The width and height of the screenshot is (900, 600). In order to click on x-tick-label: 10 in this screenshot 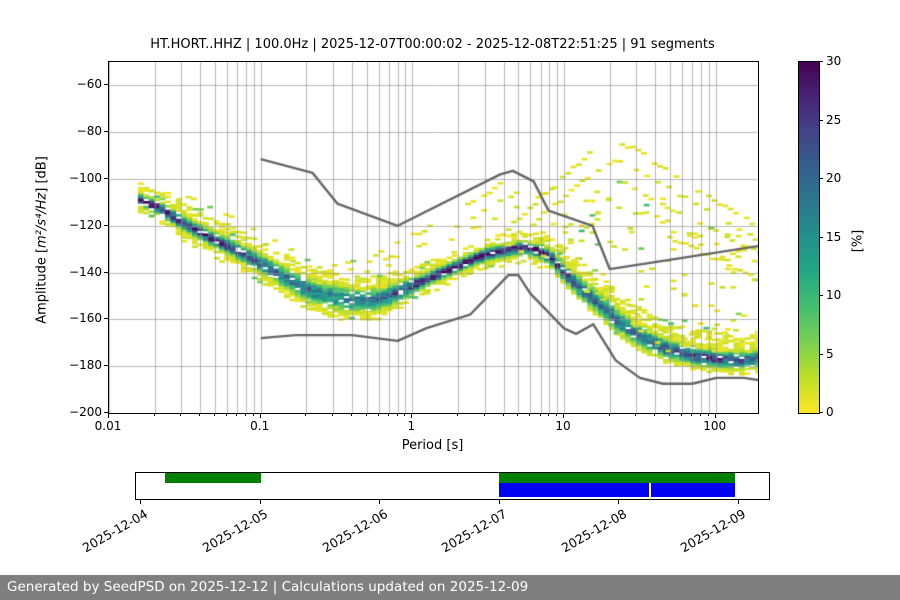, I will do `click(563, 426)`.